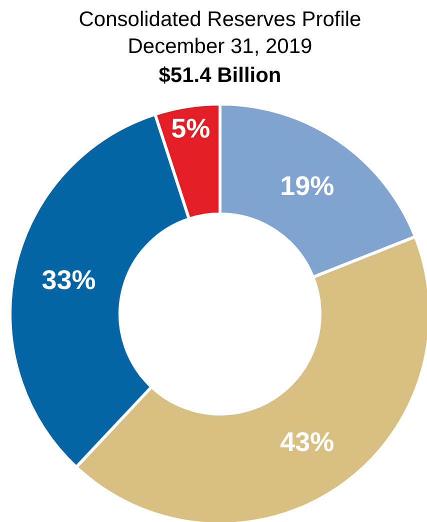 This screenshot has width=427, height=522. I want to click on data-label: 19%, so click(307, 185).